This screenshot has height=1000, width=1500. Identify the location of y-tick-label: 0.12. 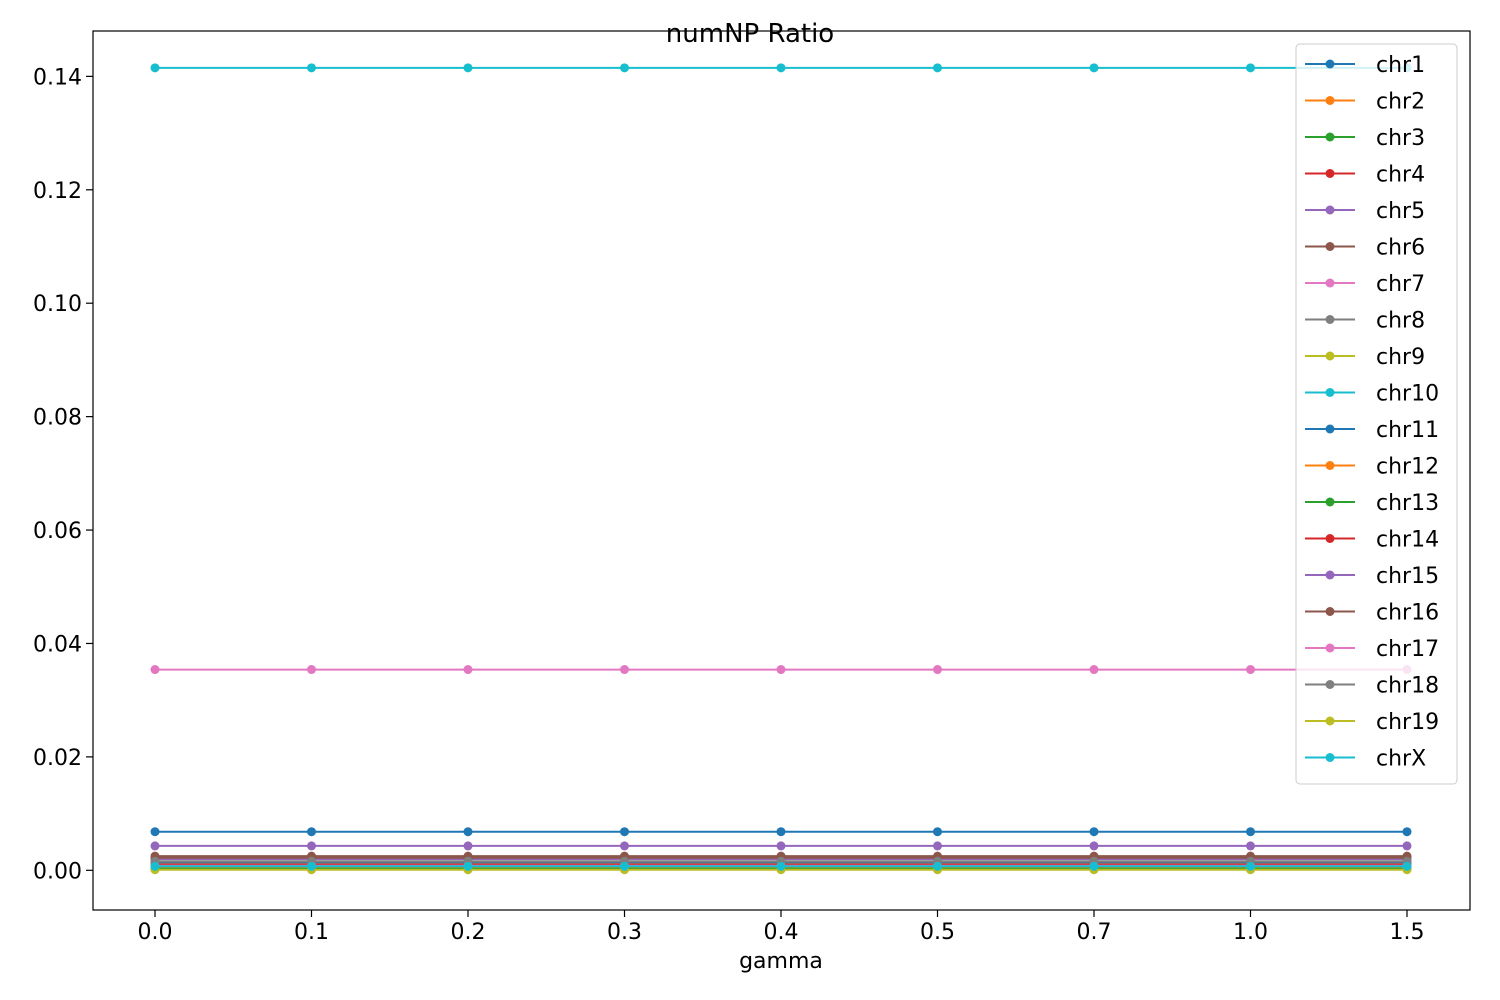
(57, 191).